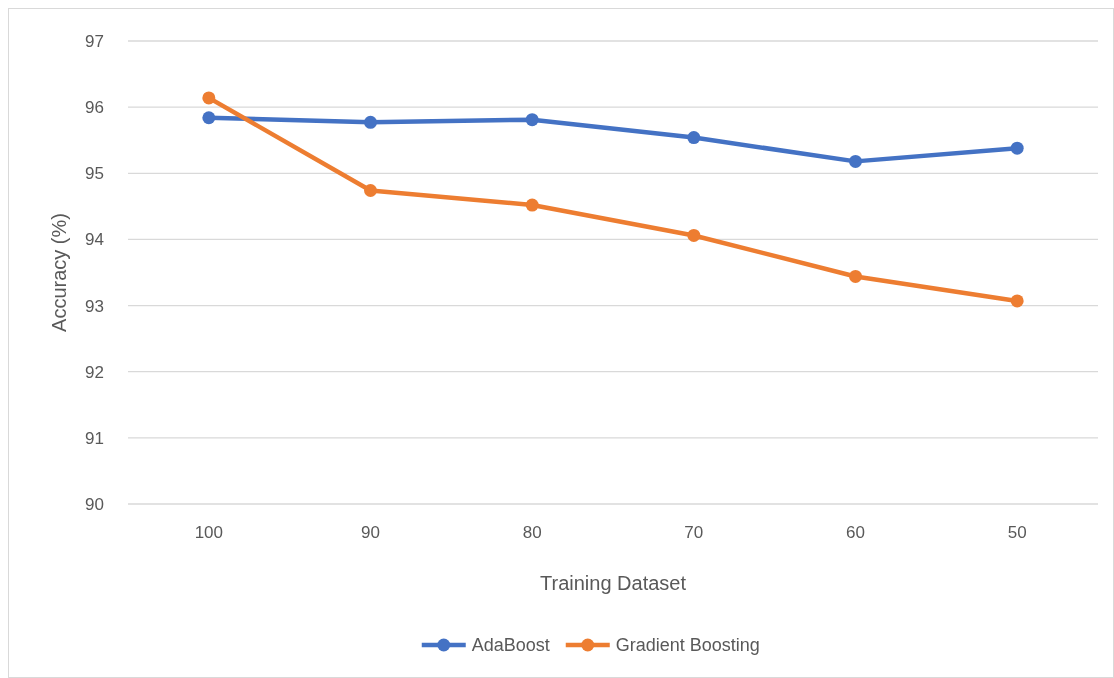 The width and height of the screenshot is (1114, 678). What do you see at coordinates (94, 174) in the screenshot?
I see `y-tick-label: 95` at bounding box center [94, 174].